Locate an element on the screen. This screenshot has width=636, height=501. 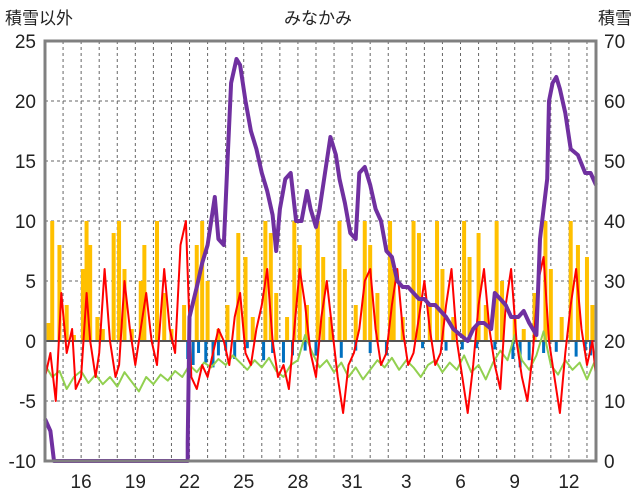
left-y-tick-label: -10 is located at coordinates (22, 462).